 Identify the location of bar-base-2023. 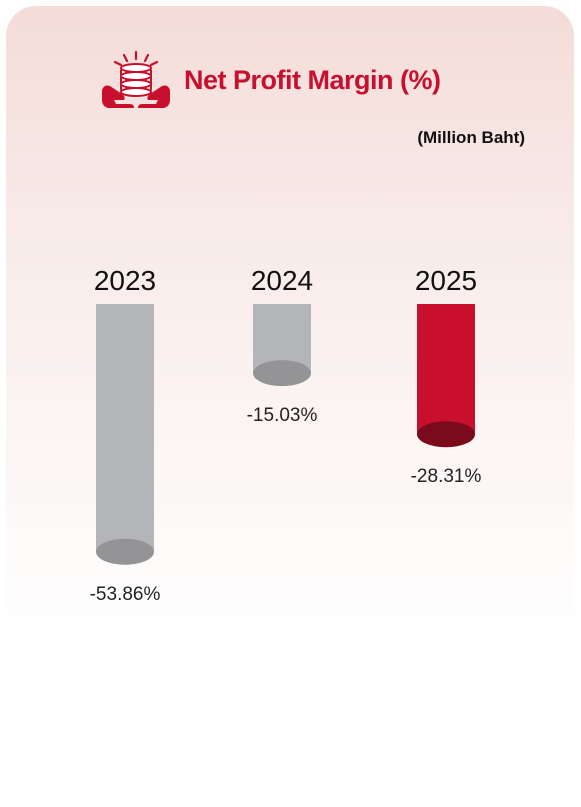
(125, 551).